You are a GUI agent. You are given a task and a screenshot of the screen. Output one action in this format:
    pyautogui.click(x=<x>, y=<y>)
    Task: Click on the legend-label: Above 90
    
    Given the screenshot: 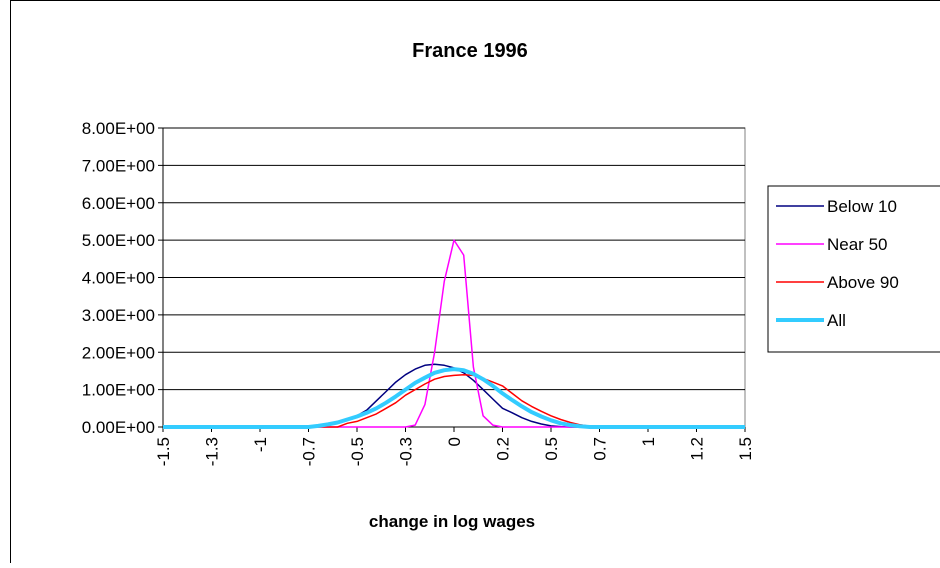 What is the action you would take?
    pyautogui.click(x=863, y=282)
    